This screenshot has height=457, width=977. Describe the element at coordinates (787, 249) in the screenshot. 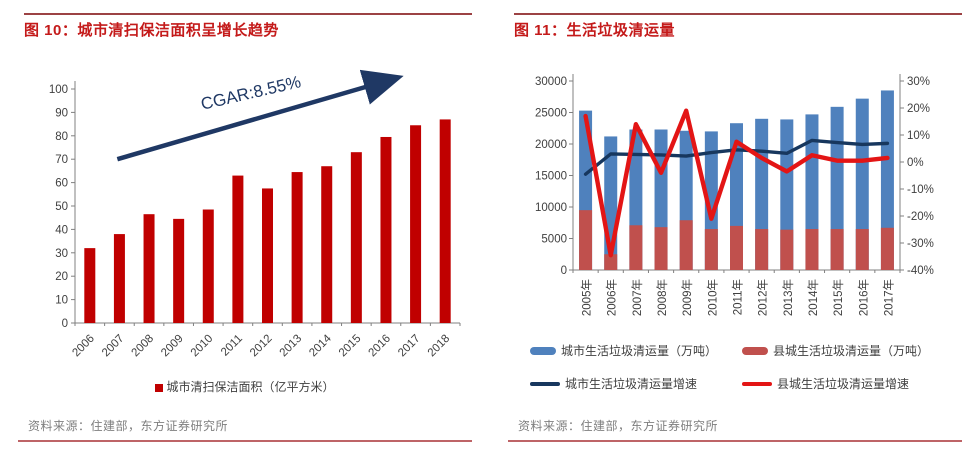

I see `bar-county-2013年` at that location.